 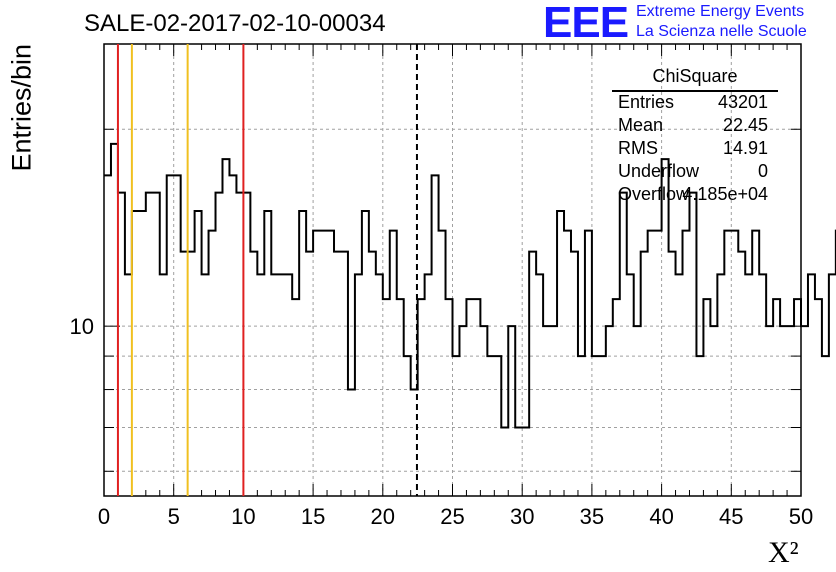 What do you see at coordinates (654, 194) in the screenshot?
I see `stats-key: Overflow` at bounding box center [654, 194].